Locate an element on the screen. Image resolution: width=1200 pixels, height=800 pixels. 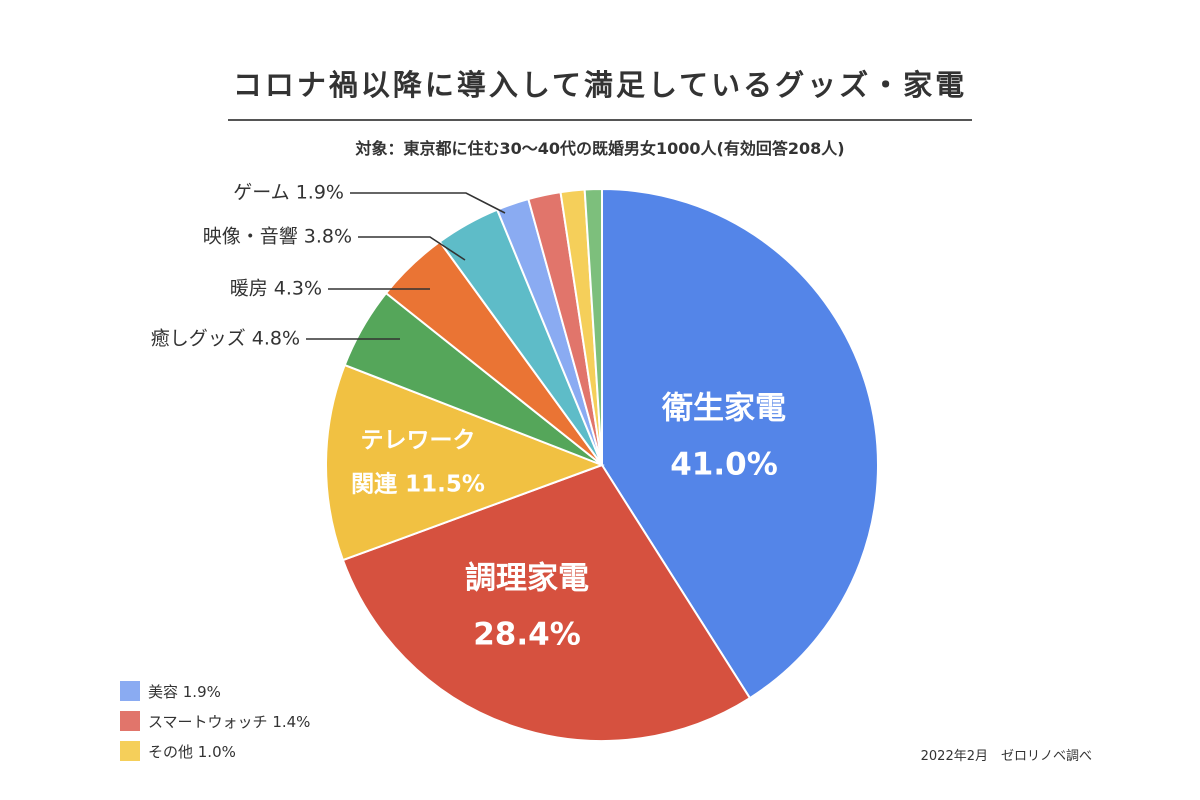
slice-label: 41.0% is located at coordinates (724, 465).